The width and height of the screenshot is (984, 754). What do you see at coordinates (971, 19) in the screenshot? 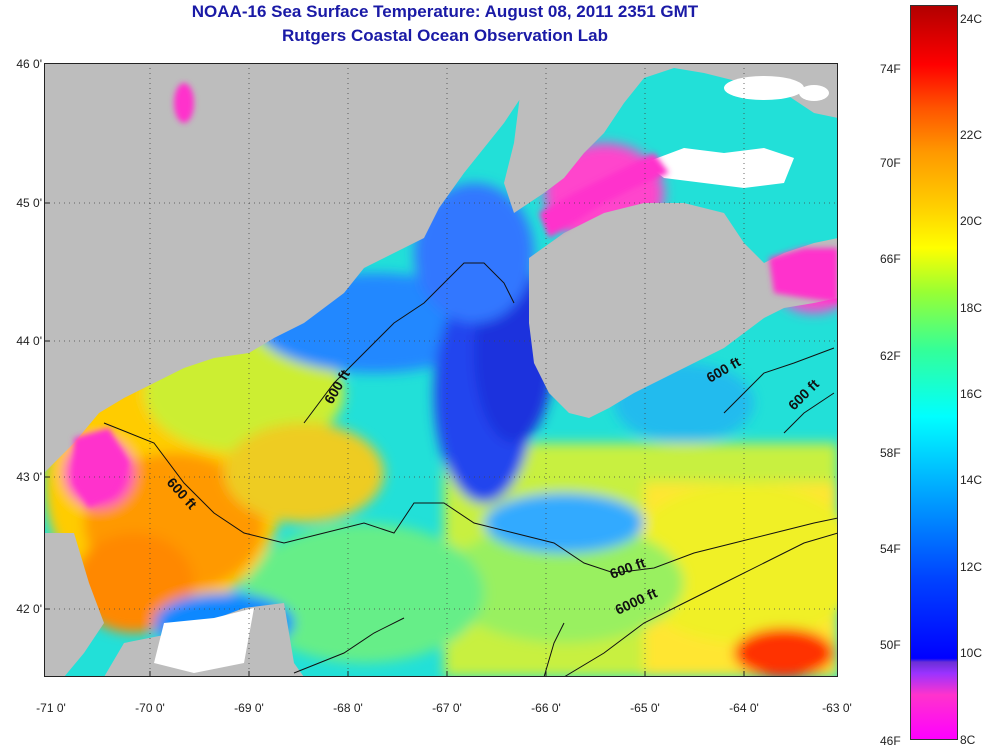
I see `colorbar-c-label: 24C` at bounding box center [971, 19].